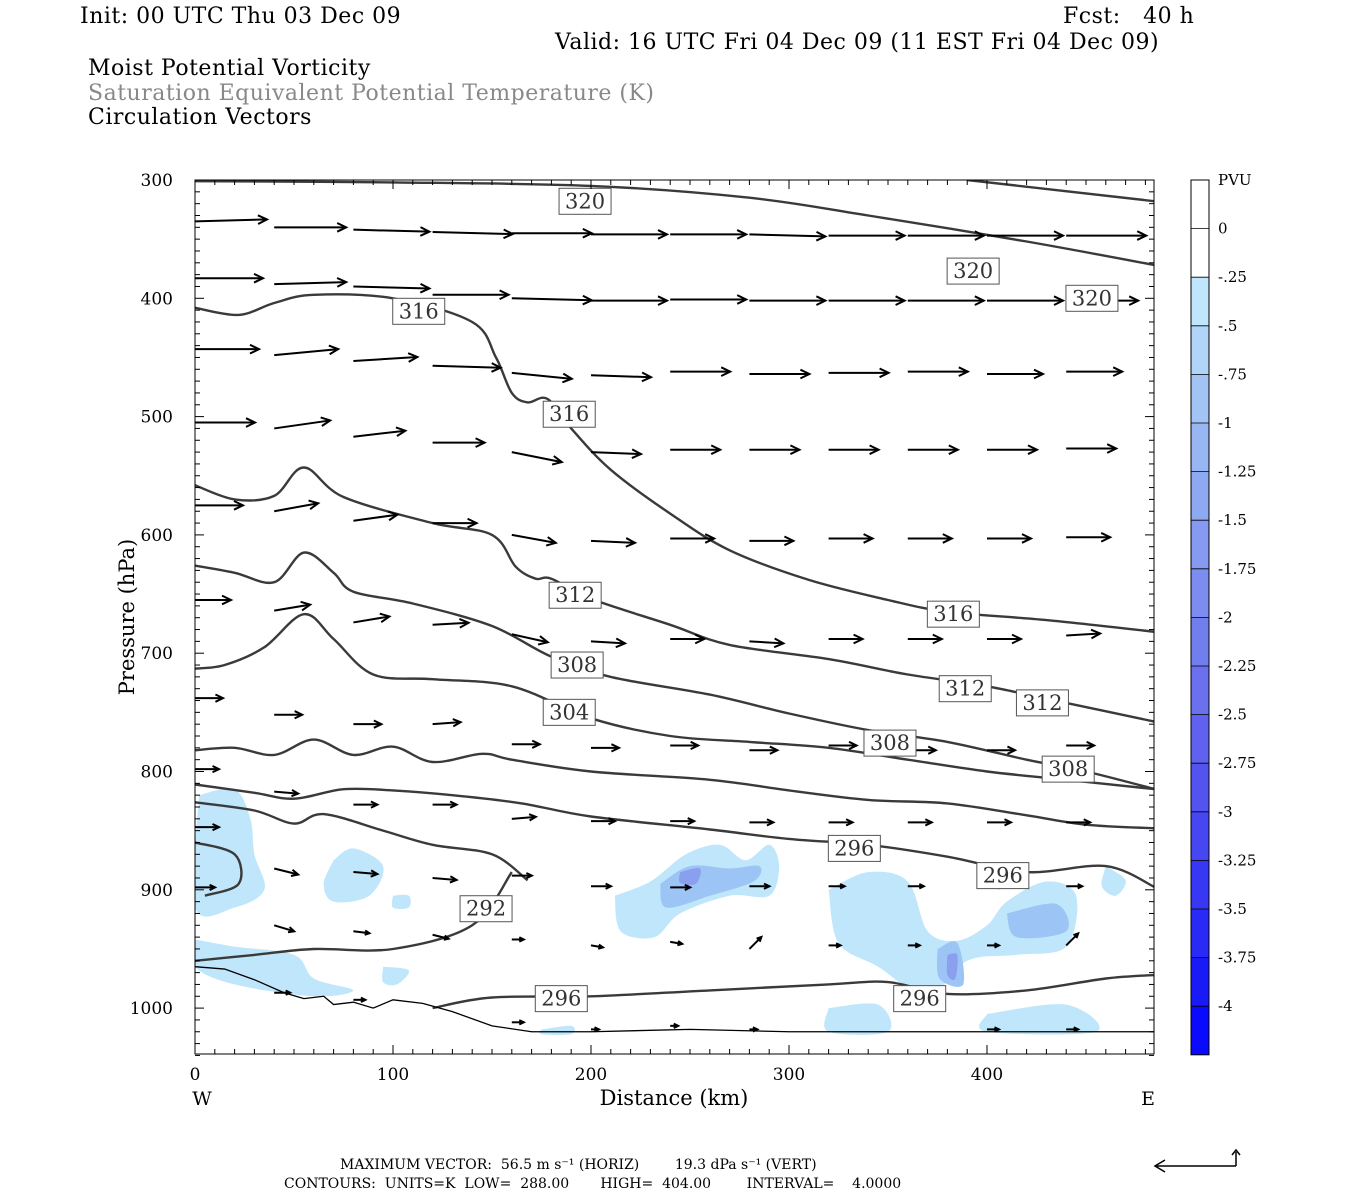 The height and width of the screenshot is (1200, 1350). What do you see at coordinates (569, 712) in the screenshot?
I see `svg-text: 304` at bounding box center [569, 712].